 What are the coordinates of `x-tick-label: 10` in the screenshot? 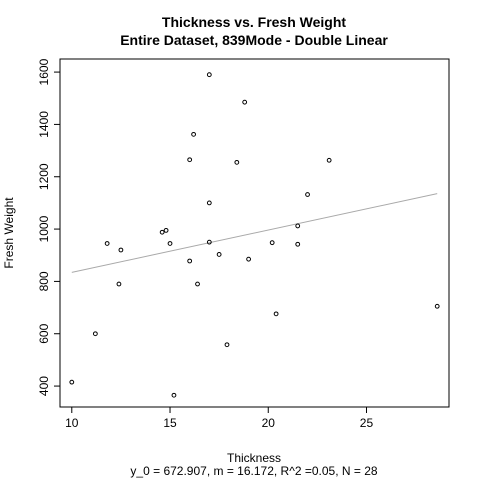 It's located at (72, 423).